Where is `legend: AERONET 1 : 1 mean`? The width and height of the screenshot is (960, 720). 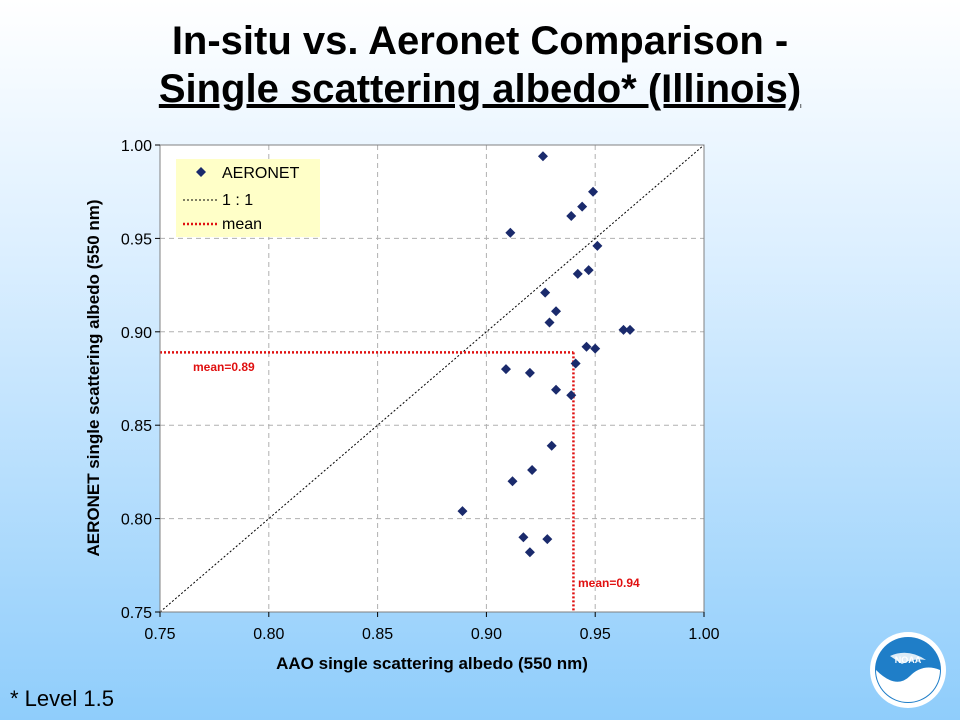
legend: AERONET 1 : 1 mean is located at coordinates (248, 198).